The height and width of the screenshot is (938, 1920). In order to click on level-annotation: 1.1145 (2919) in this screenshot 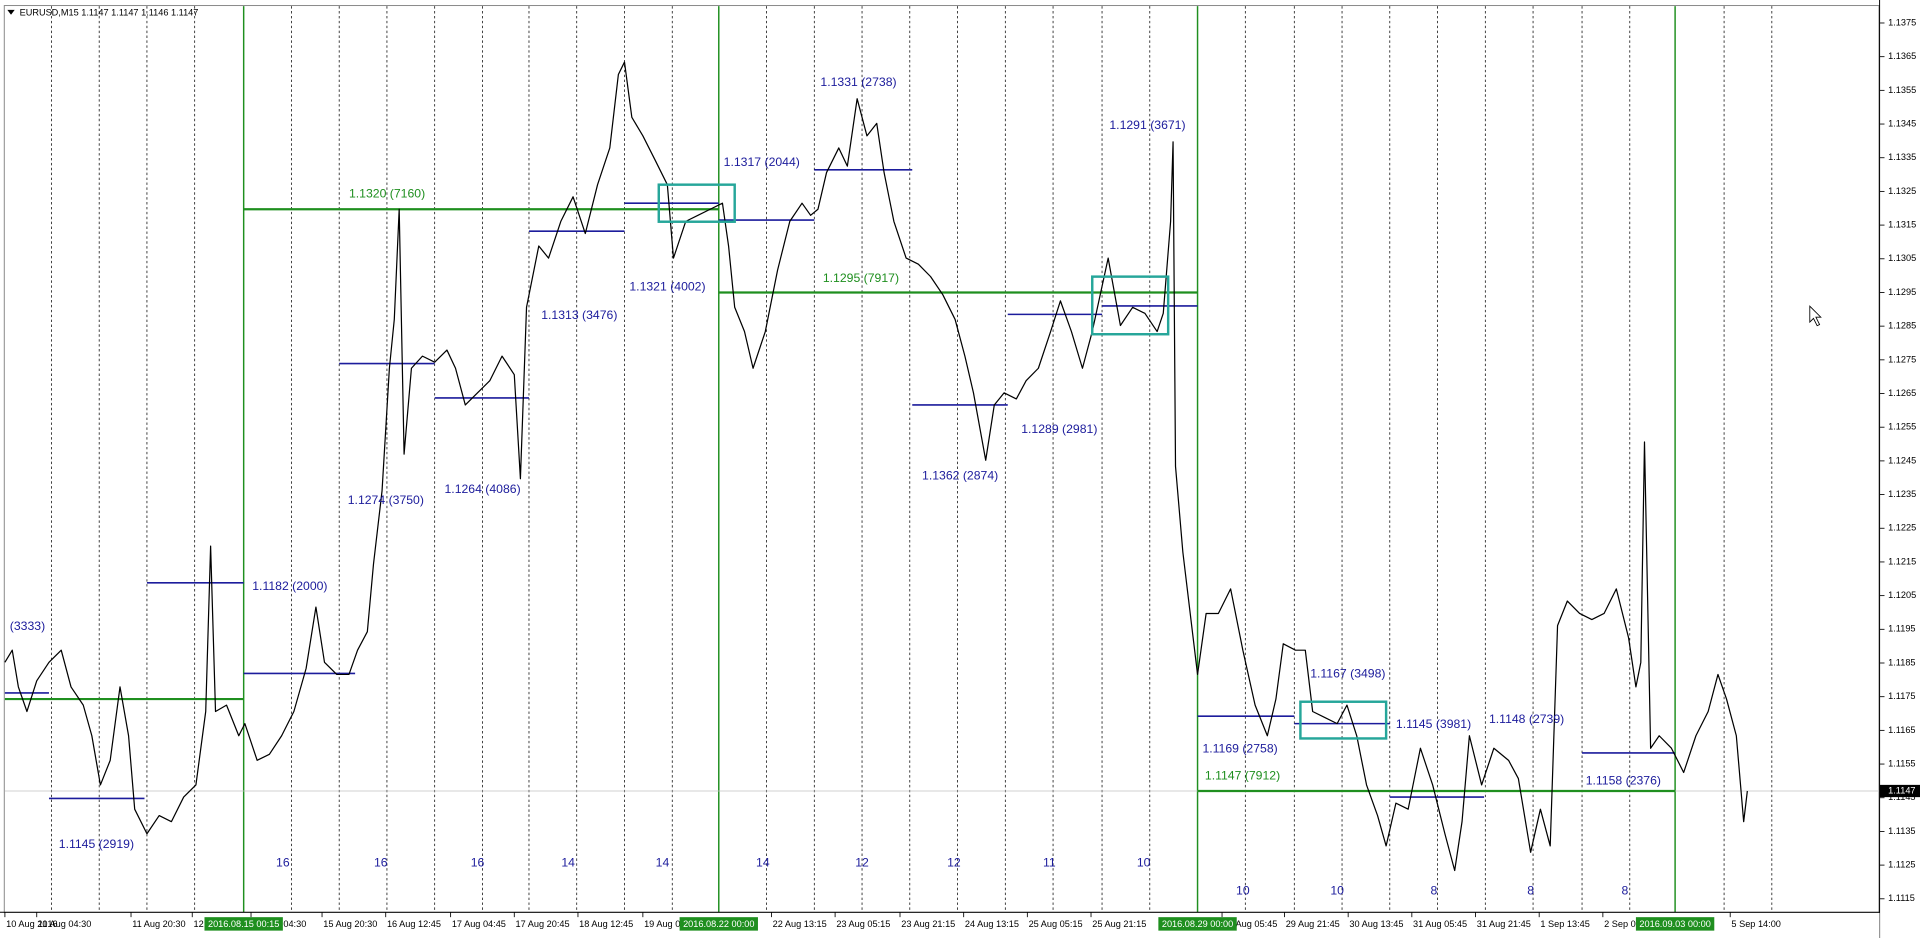, I will do `click(96, 844)`.